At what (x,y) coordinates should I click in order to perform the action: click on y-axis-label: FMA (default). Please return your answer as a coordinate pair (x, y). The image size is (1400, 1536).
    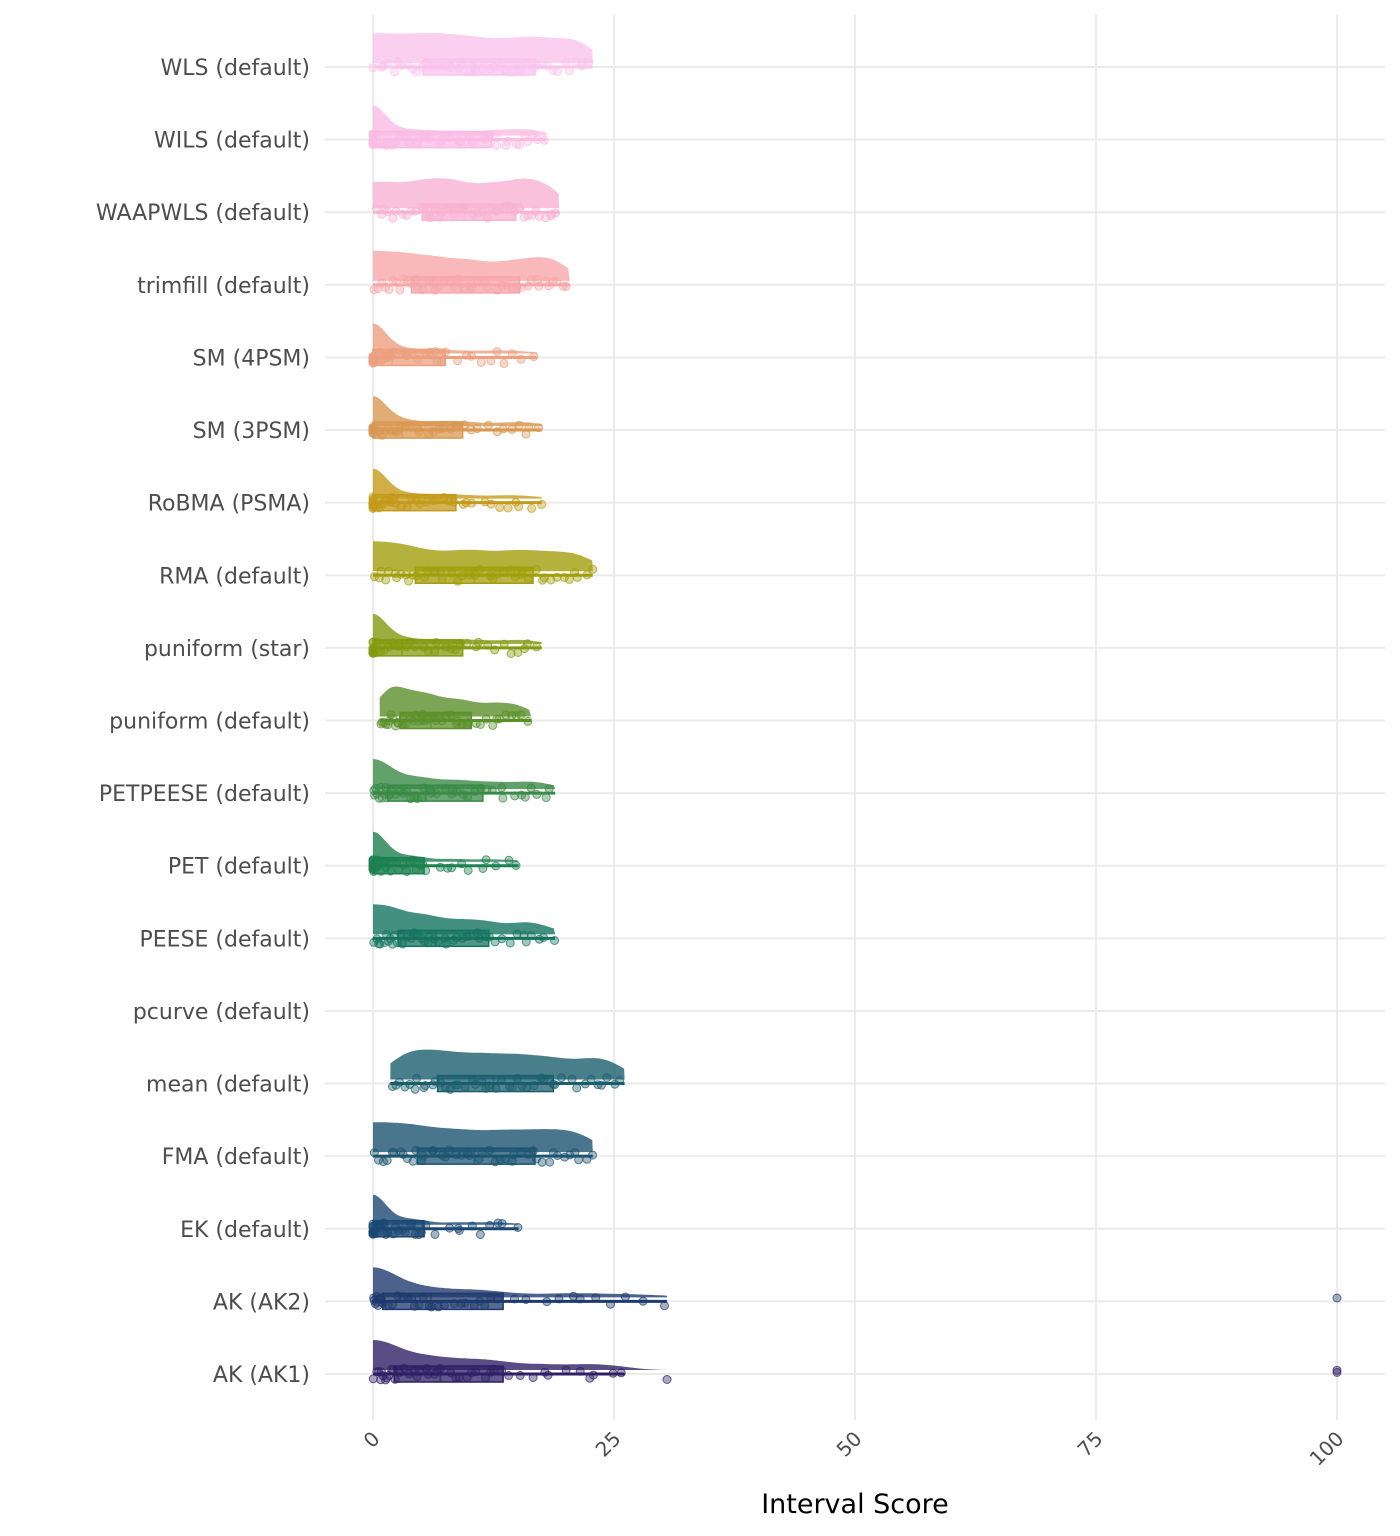
    Looking at the image, I should click on (236, 1157).